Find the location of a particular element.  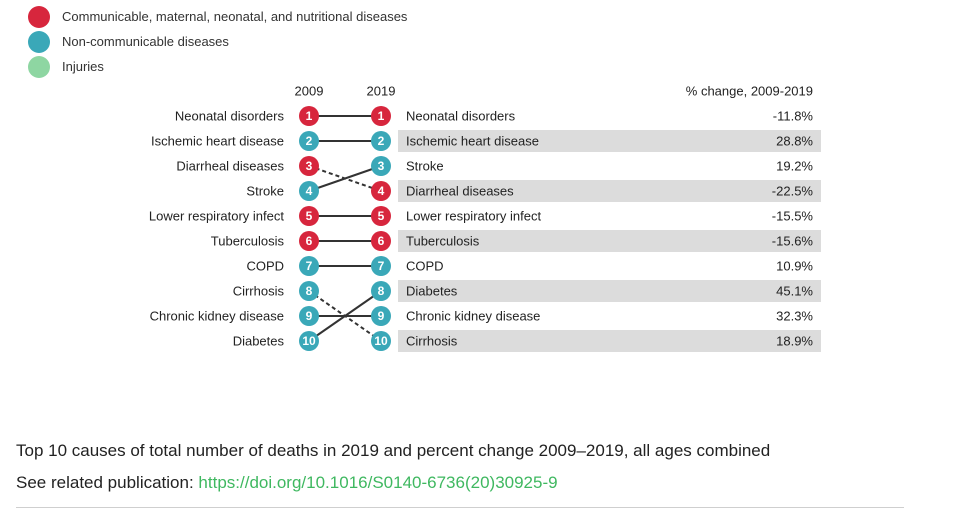

legend-item-injuries: Injuries is located at coordinates (217, 66).